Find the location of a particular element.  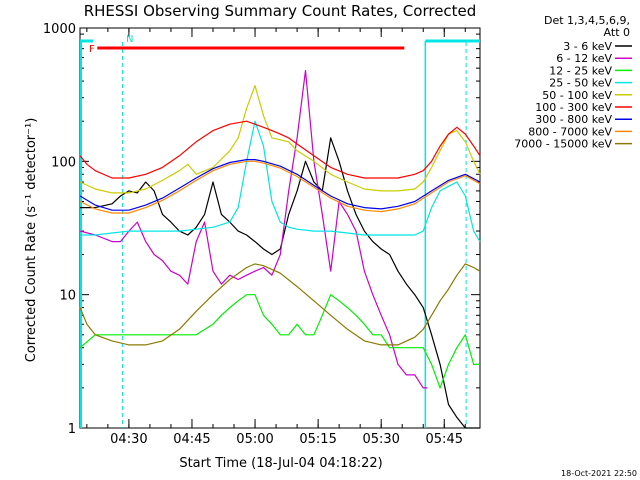

x-tick-label: 05:00 is located at coordinates (254, 439).